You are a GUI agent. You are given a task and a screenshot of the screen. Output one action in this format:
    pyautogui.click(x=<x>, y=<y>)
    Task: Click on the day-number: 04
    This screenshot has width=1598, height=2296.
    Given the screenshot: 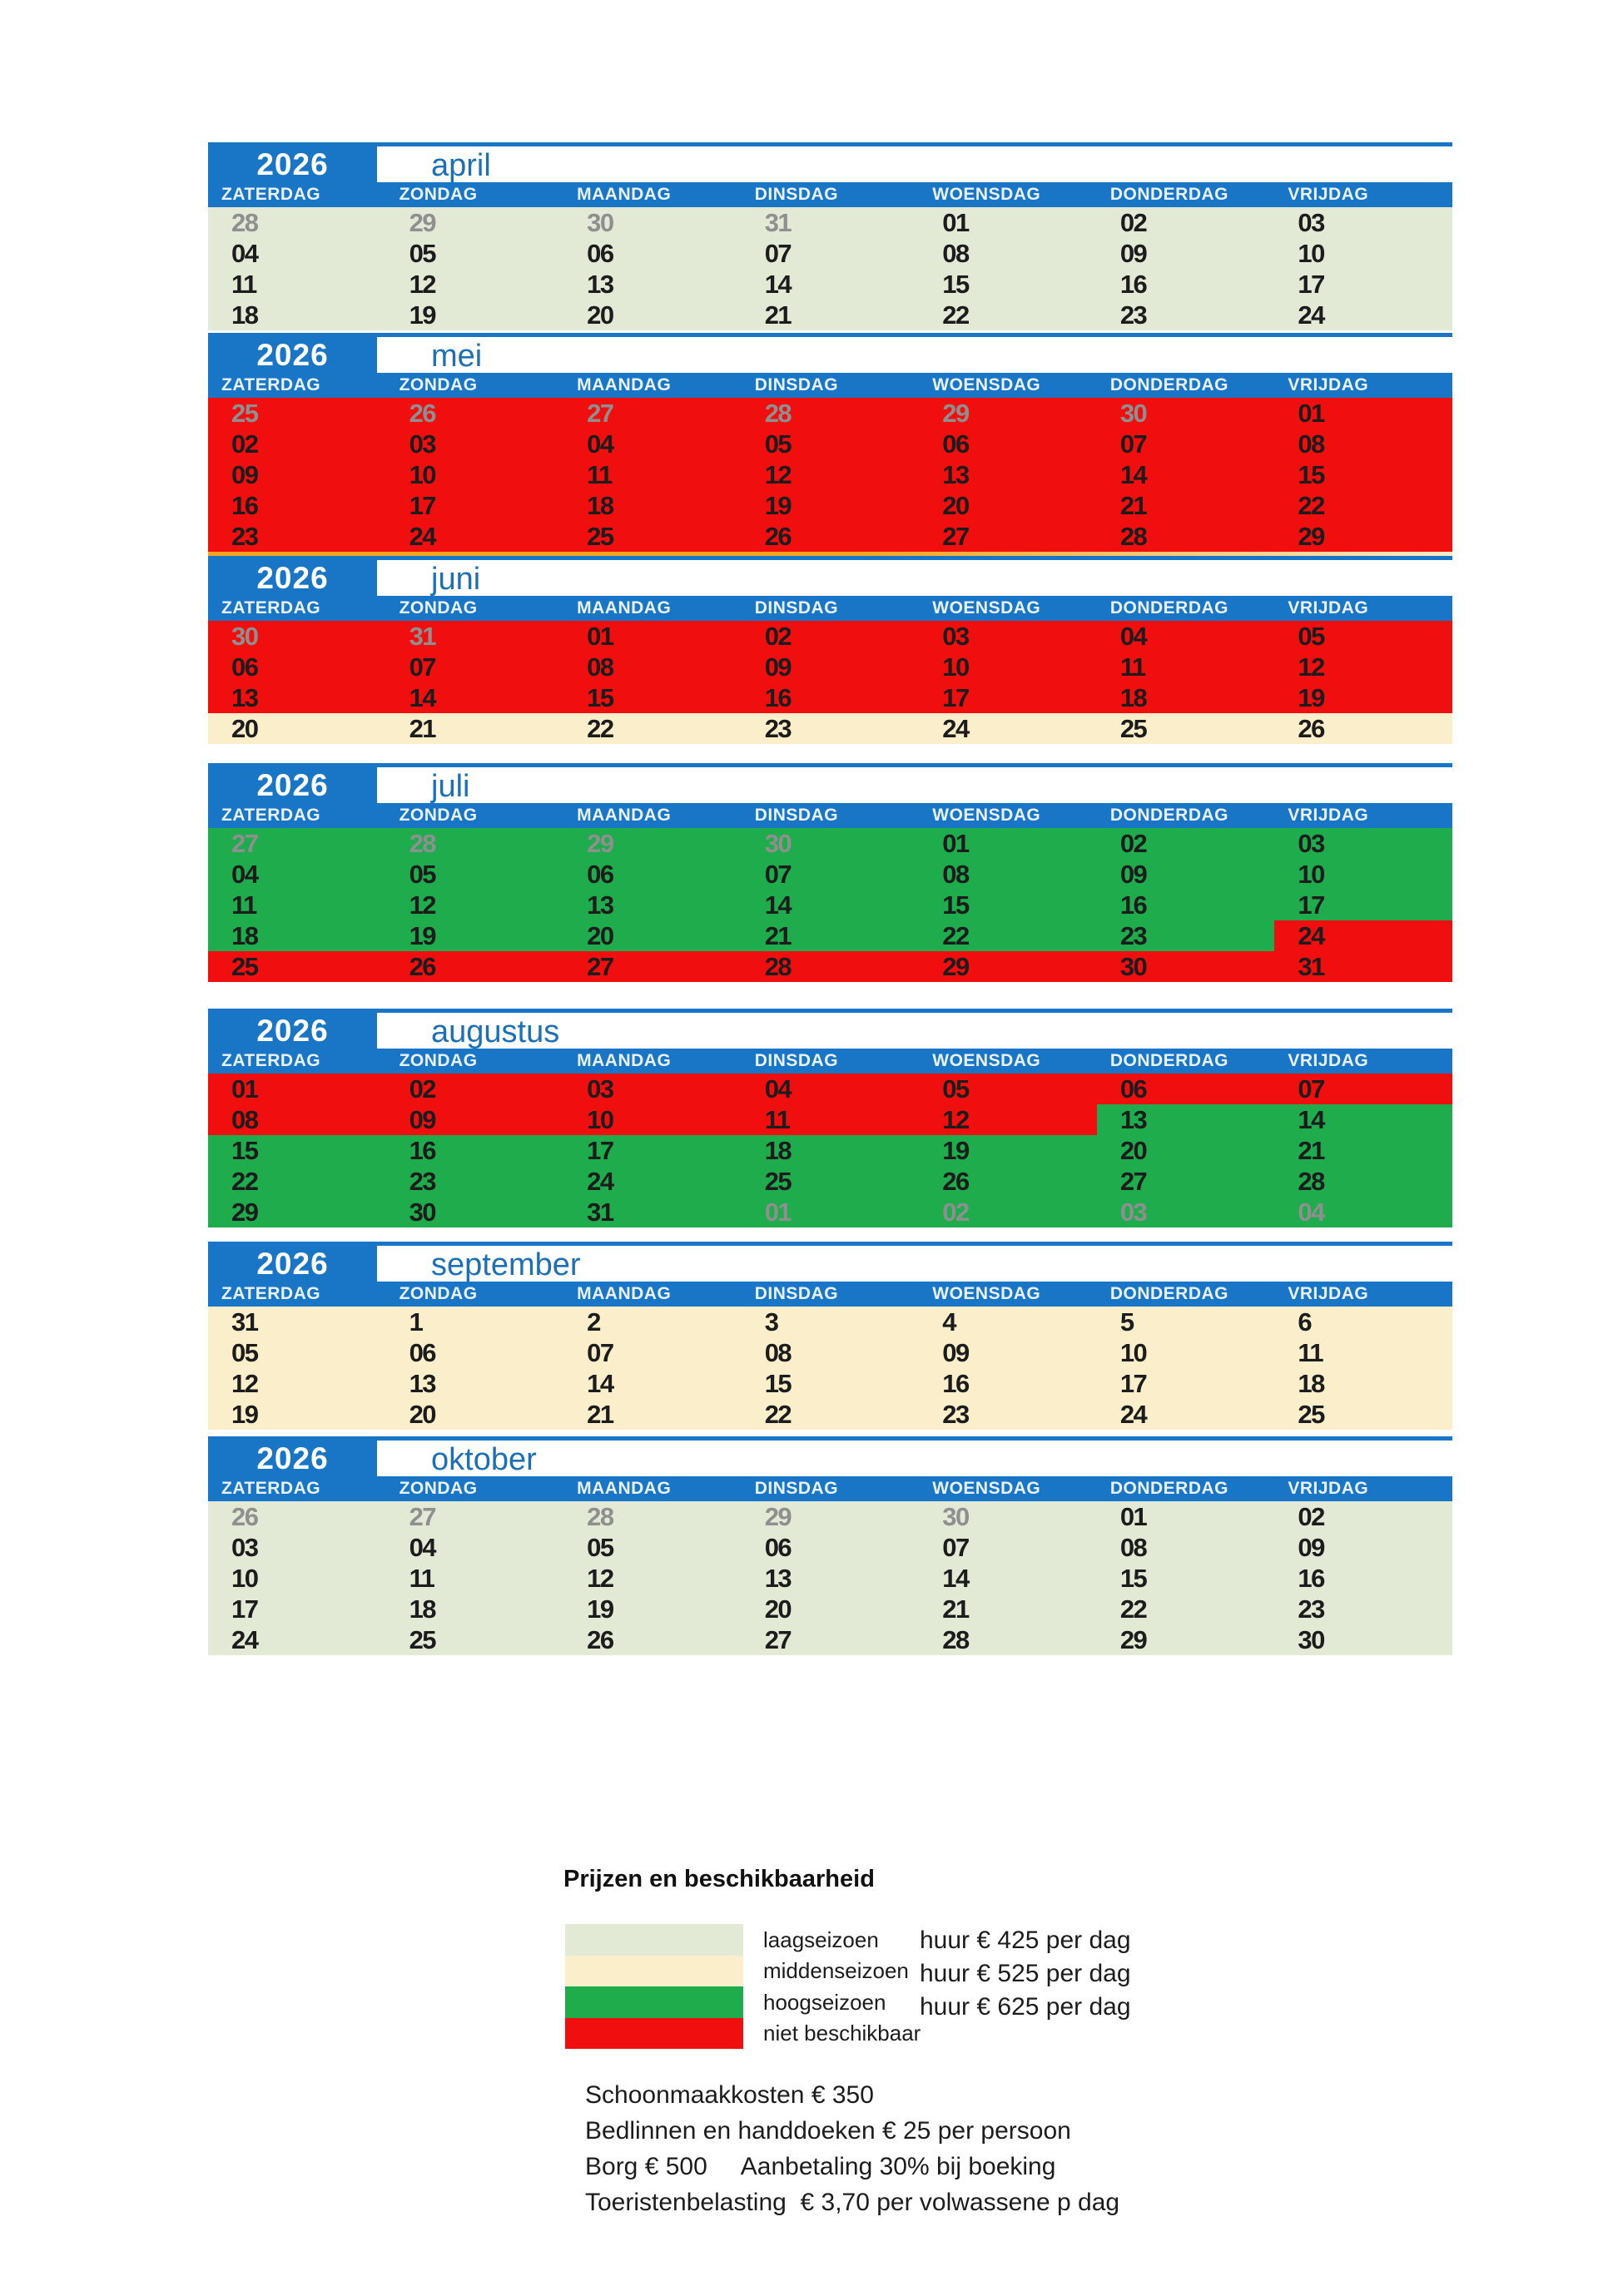 What is the action you would take?
    pyautogui.click(x=778, y=1088)
    